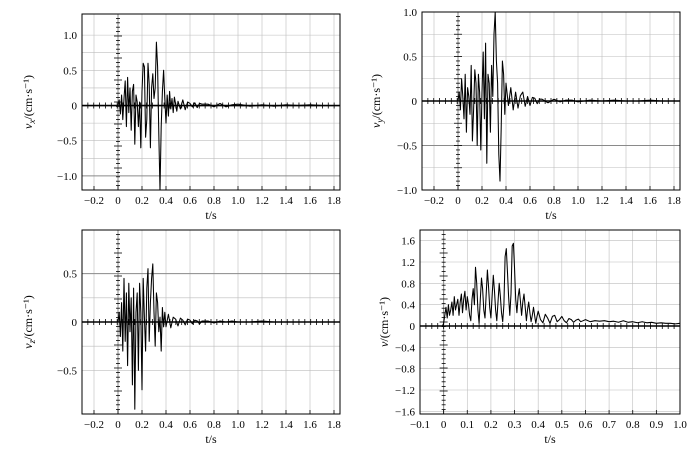 The width and height of the screenshot is (700, 449). I want to click on y-tick-label: −1.6, so click(405, 412).